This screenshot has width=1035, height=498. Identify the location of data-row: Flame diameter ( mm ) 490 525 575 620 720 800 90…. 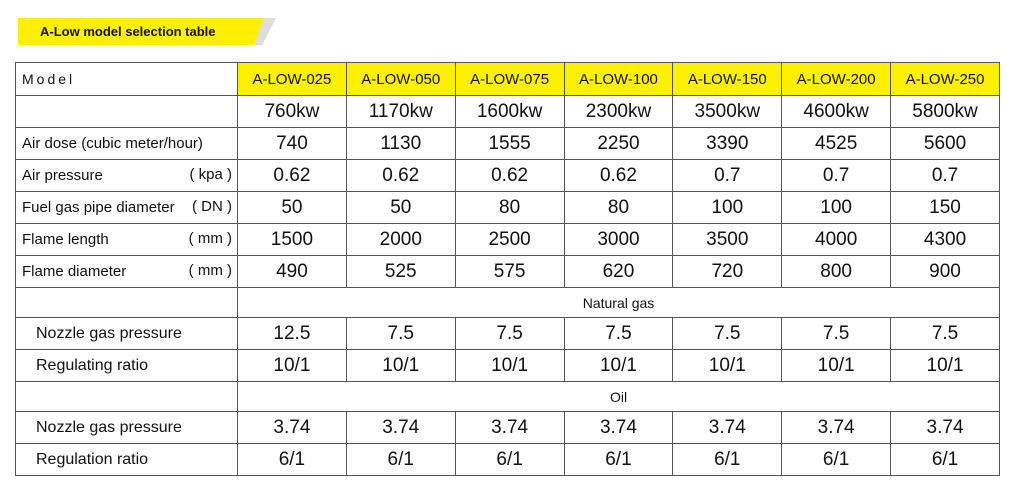
(507, 271).